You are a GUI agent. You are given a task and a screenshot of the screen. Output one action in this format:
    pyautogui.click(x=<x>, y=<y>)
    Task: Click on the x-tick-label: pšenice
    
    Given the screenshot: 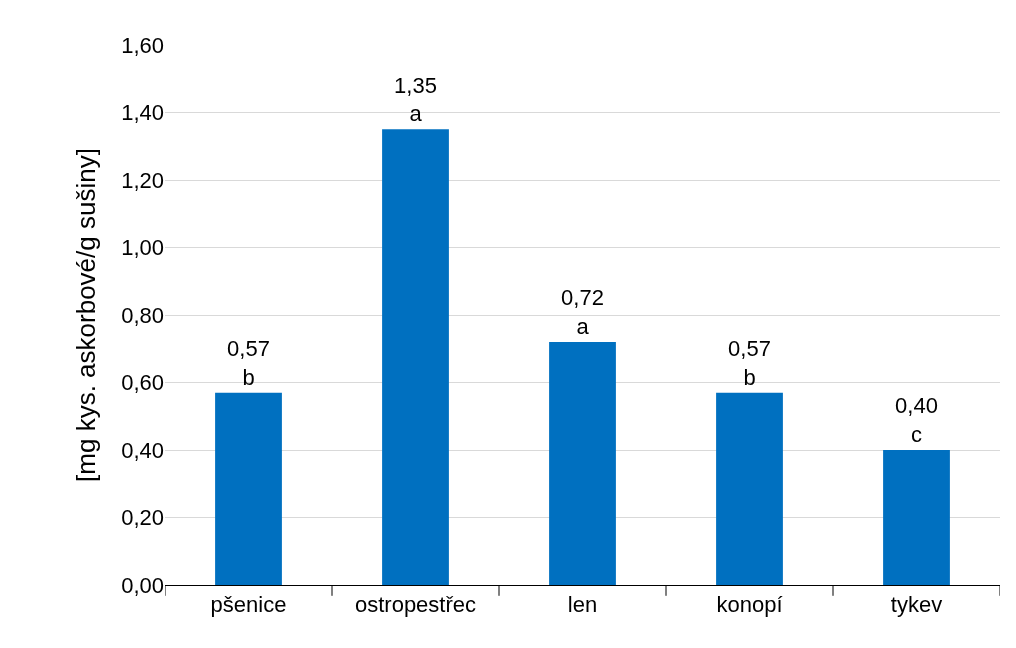 What is the action you would take?
    pyautogui.click(x=248, y=605)
    